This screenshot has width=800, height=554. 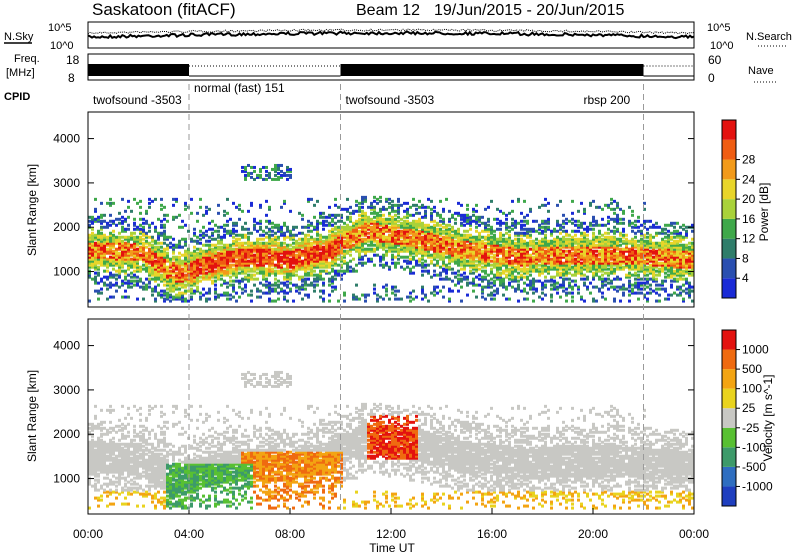 I want to click on date-range: 19/Jun/2015 - 20/Jun/2015, so click(x=529, y=10).